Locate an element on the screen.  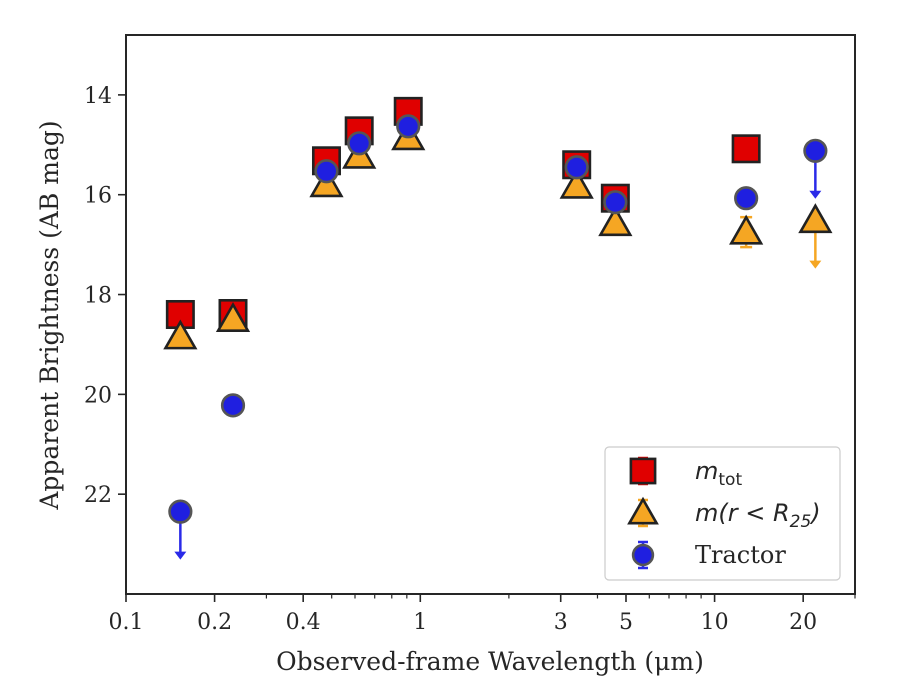
x-tick-label: 5 is located at coordinates (626, 622).